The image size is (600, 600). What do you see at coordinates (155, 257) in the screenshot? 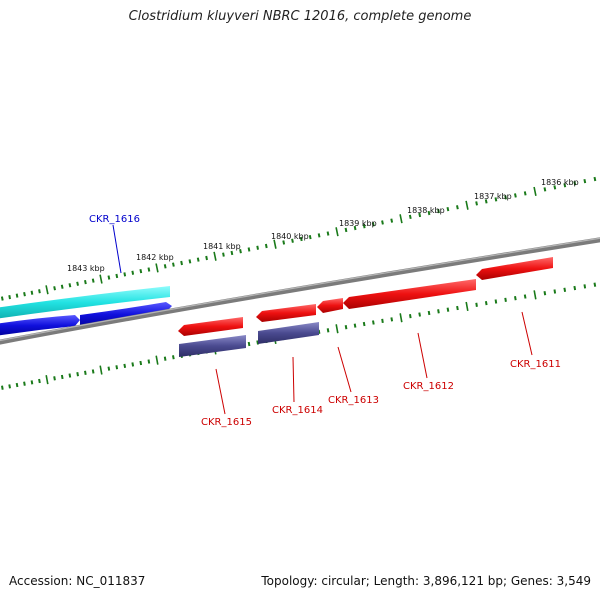
I see `kbp-label: 1842 kbp` at bounding box center [155, 257].